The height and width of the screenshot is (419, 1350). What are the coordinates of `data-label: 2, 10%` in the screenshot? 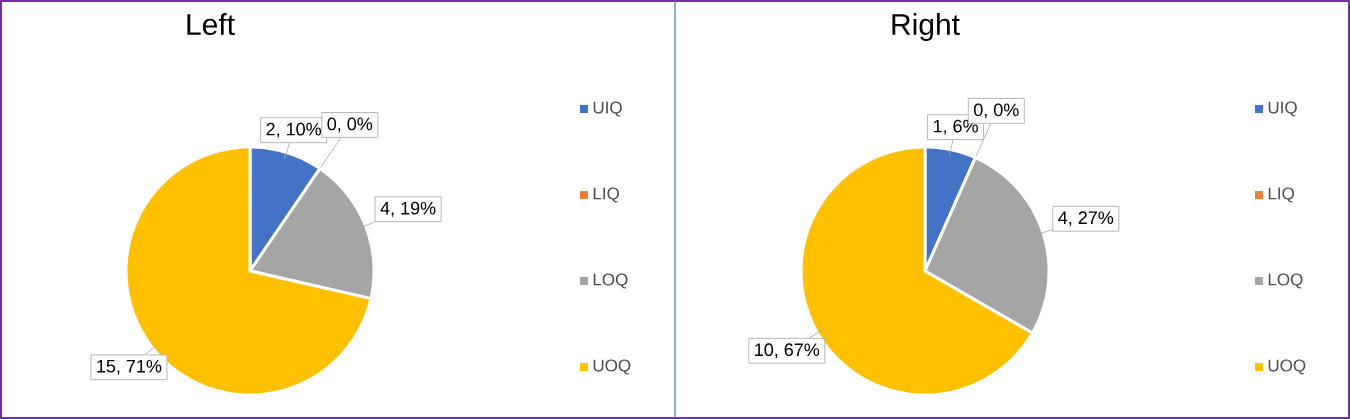 It's located at (294, 130).